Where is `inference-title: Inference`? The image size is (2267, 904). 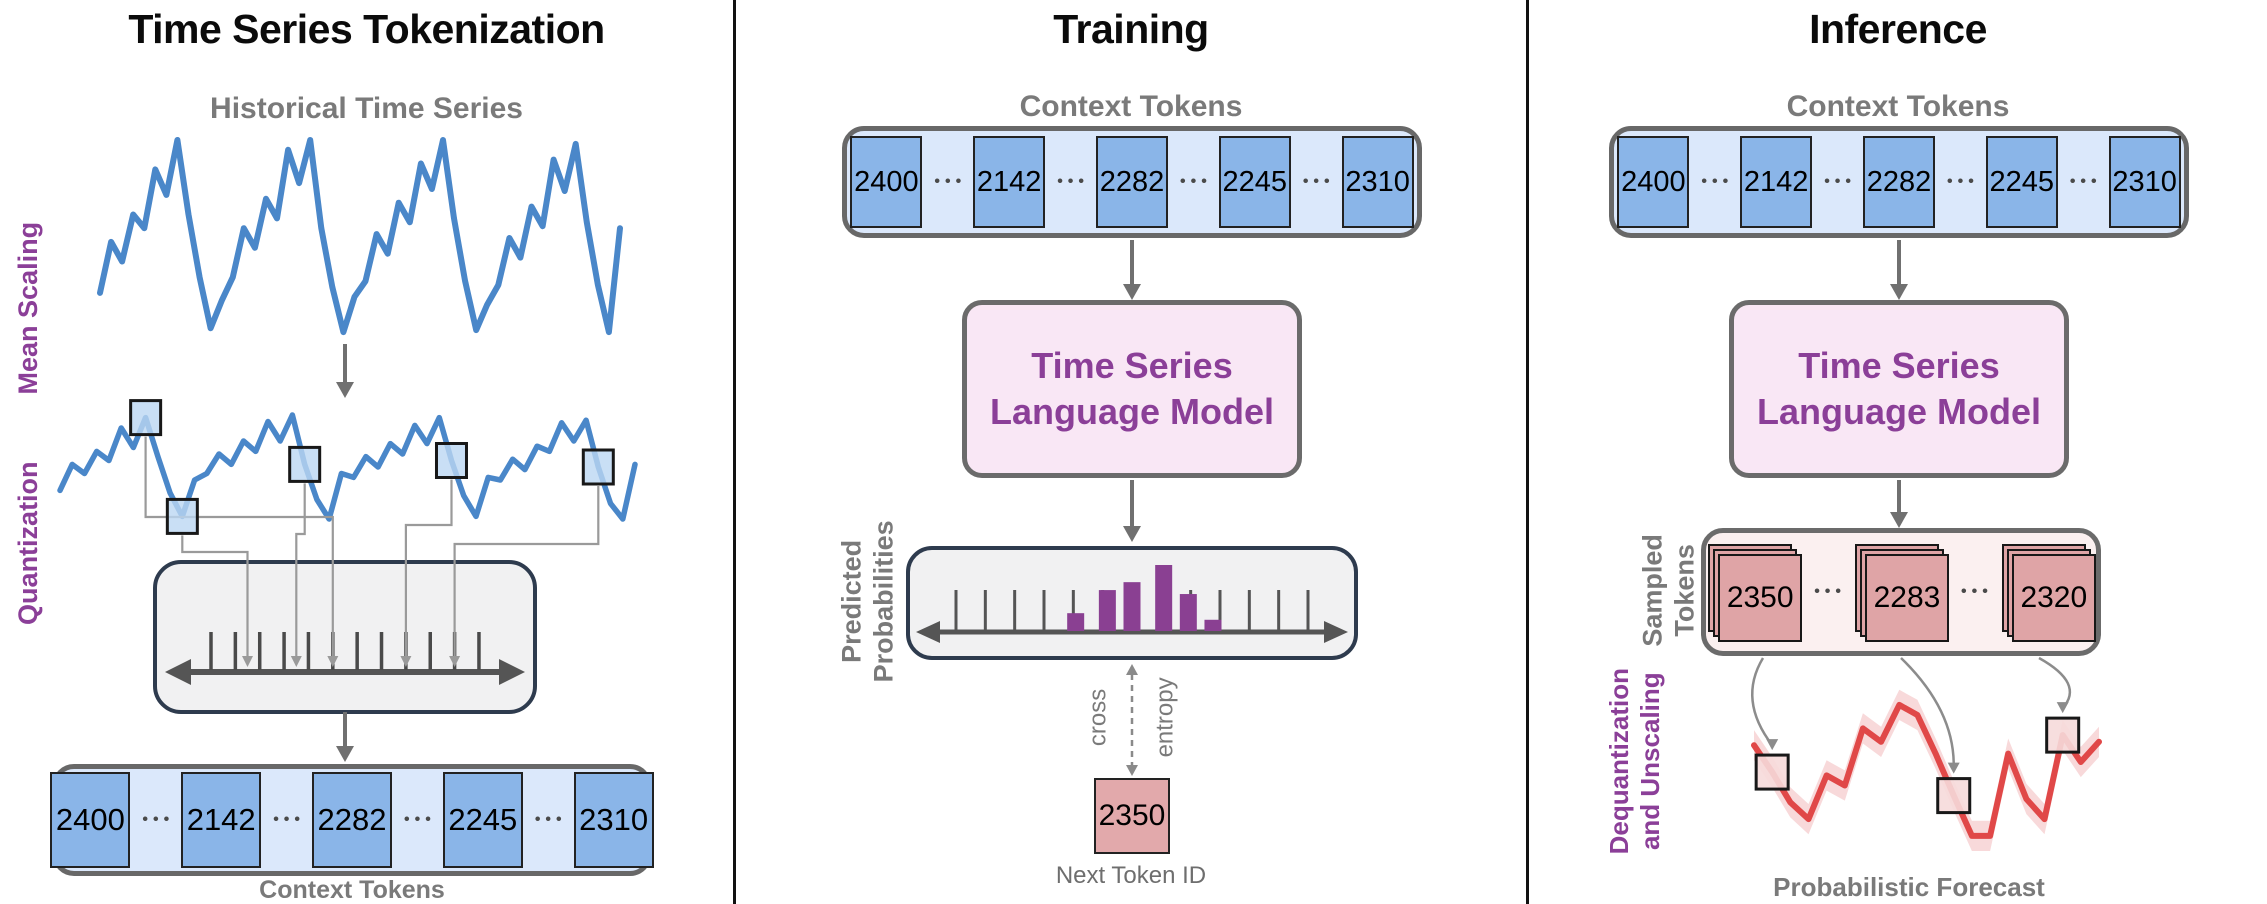 inference-title: Inference is located at coordinates (1898, 29).